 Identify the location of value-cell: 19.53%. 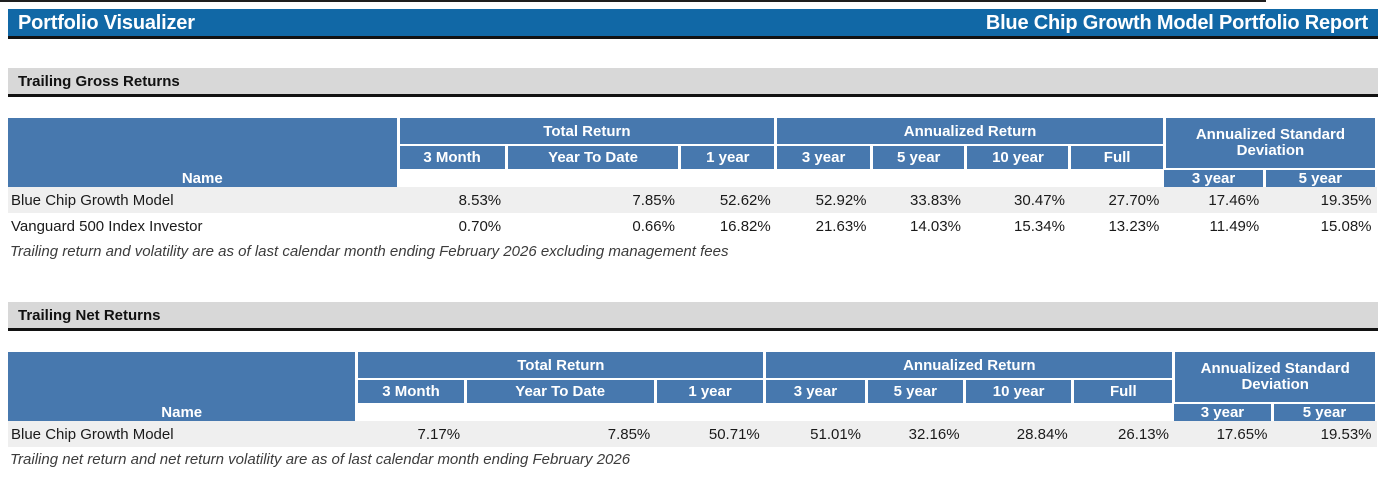
(1346, 434).